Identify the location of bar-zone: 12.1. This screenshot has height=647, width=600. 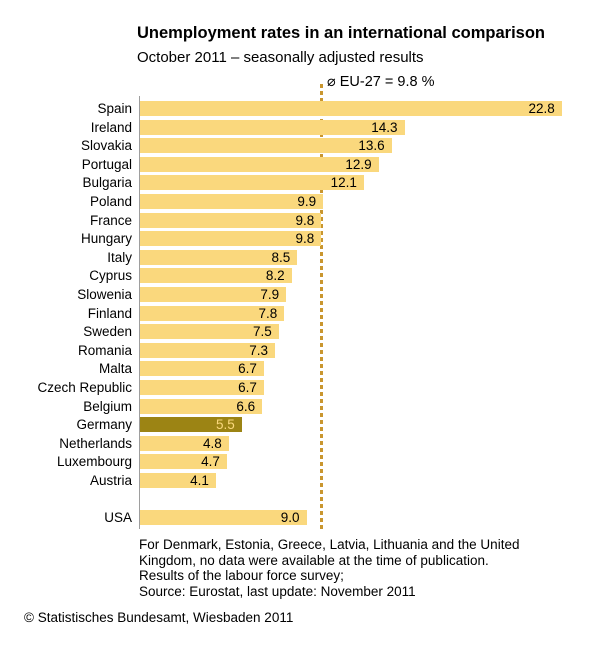
(252, 183).